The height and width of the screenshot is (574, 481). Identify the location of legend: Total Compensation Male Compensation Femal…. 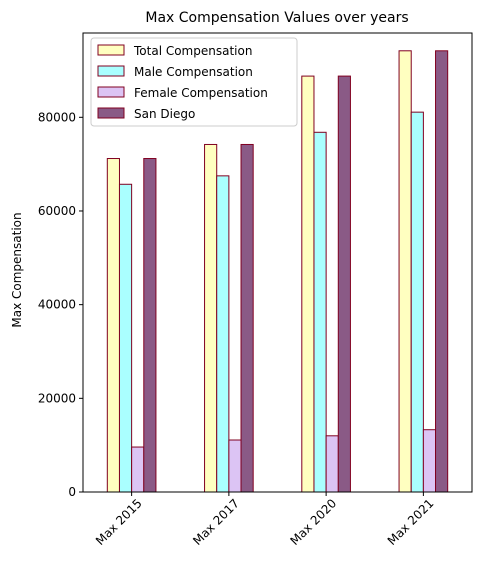
(194, 82).